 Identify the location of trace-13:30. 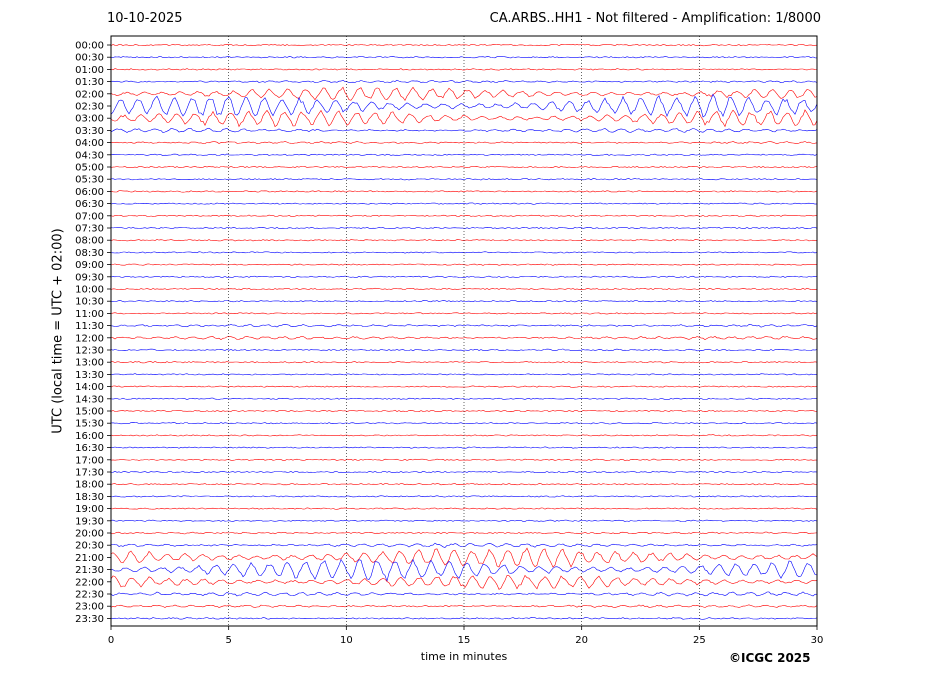
(464, 374).